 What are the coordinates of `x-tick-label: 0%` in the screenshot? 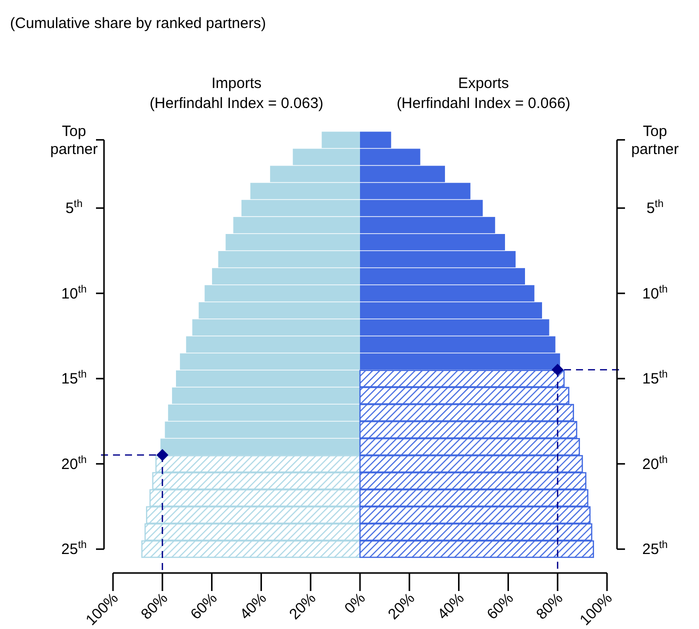 It's located at (355, 604).